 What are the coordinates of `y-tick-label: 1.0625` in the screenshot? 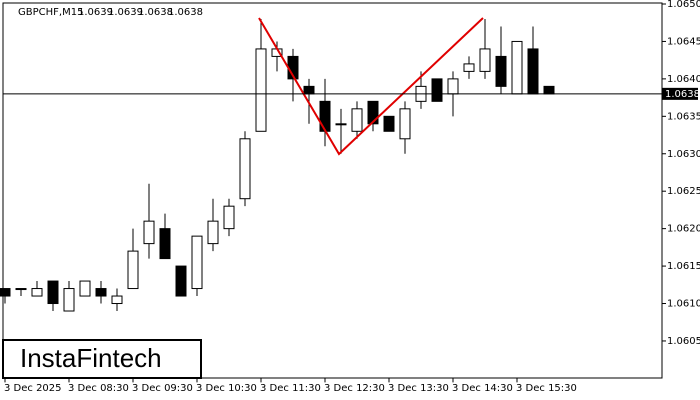 It's located at (683, 191).